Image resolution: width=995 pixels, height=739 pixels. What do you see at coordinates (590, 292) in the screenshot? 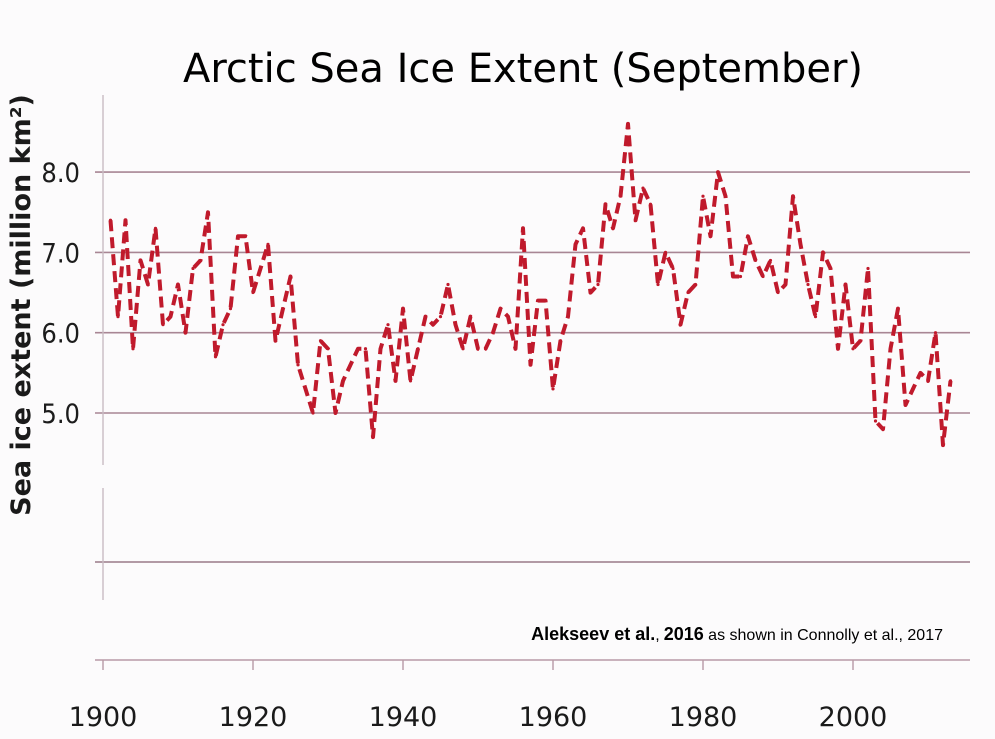
I see `data-point-1965` at bounding box center [590, 292].